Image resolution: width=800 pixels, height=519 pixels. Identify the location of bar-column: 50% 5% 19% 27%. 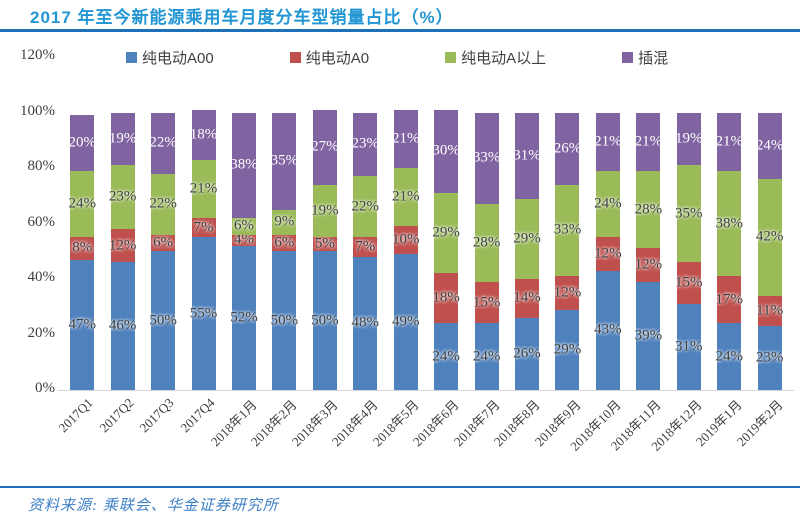
(325, 249).